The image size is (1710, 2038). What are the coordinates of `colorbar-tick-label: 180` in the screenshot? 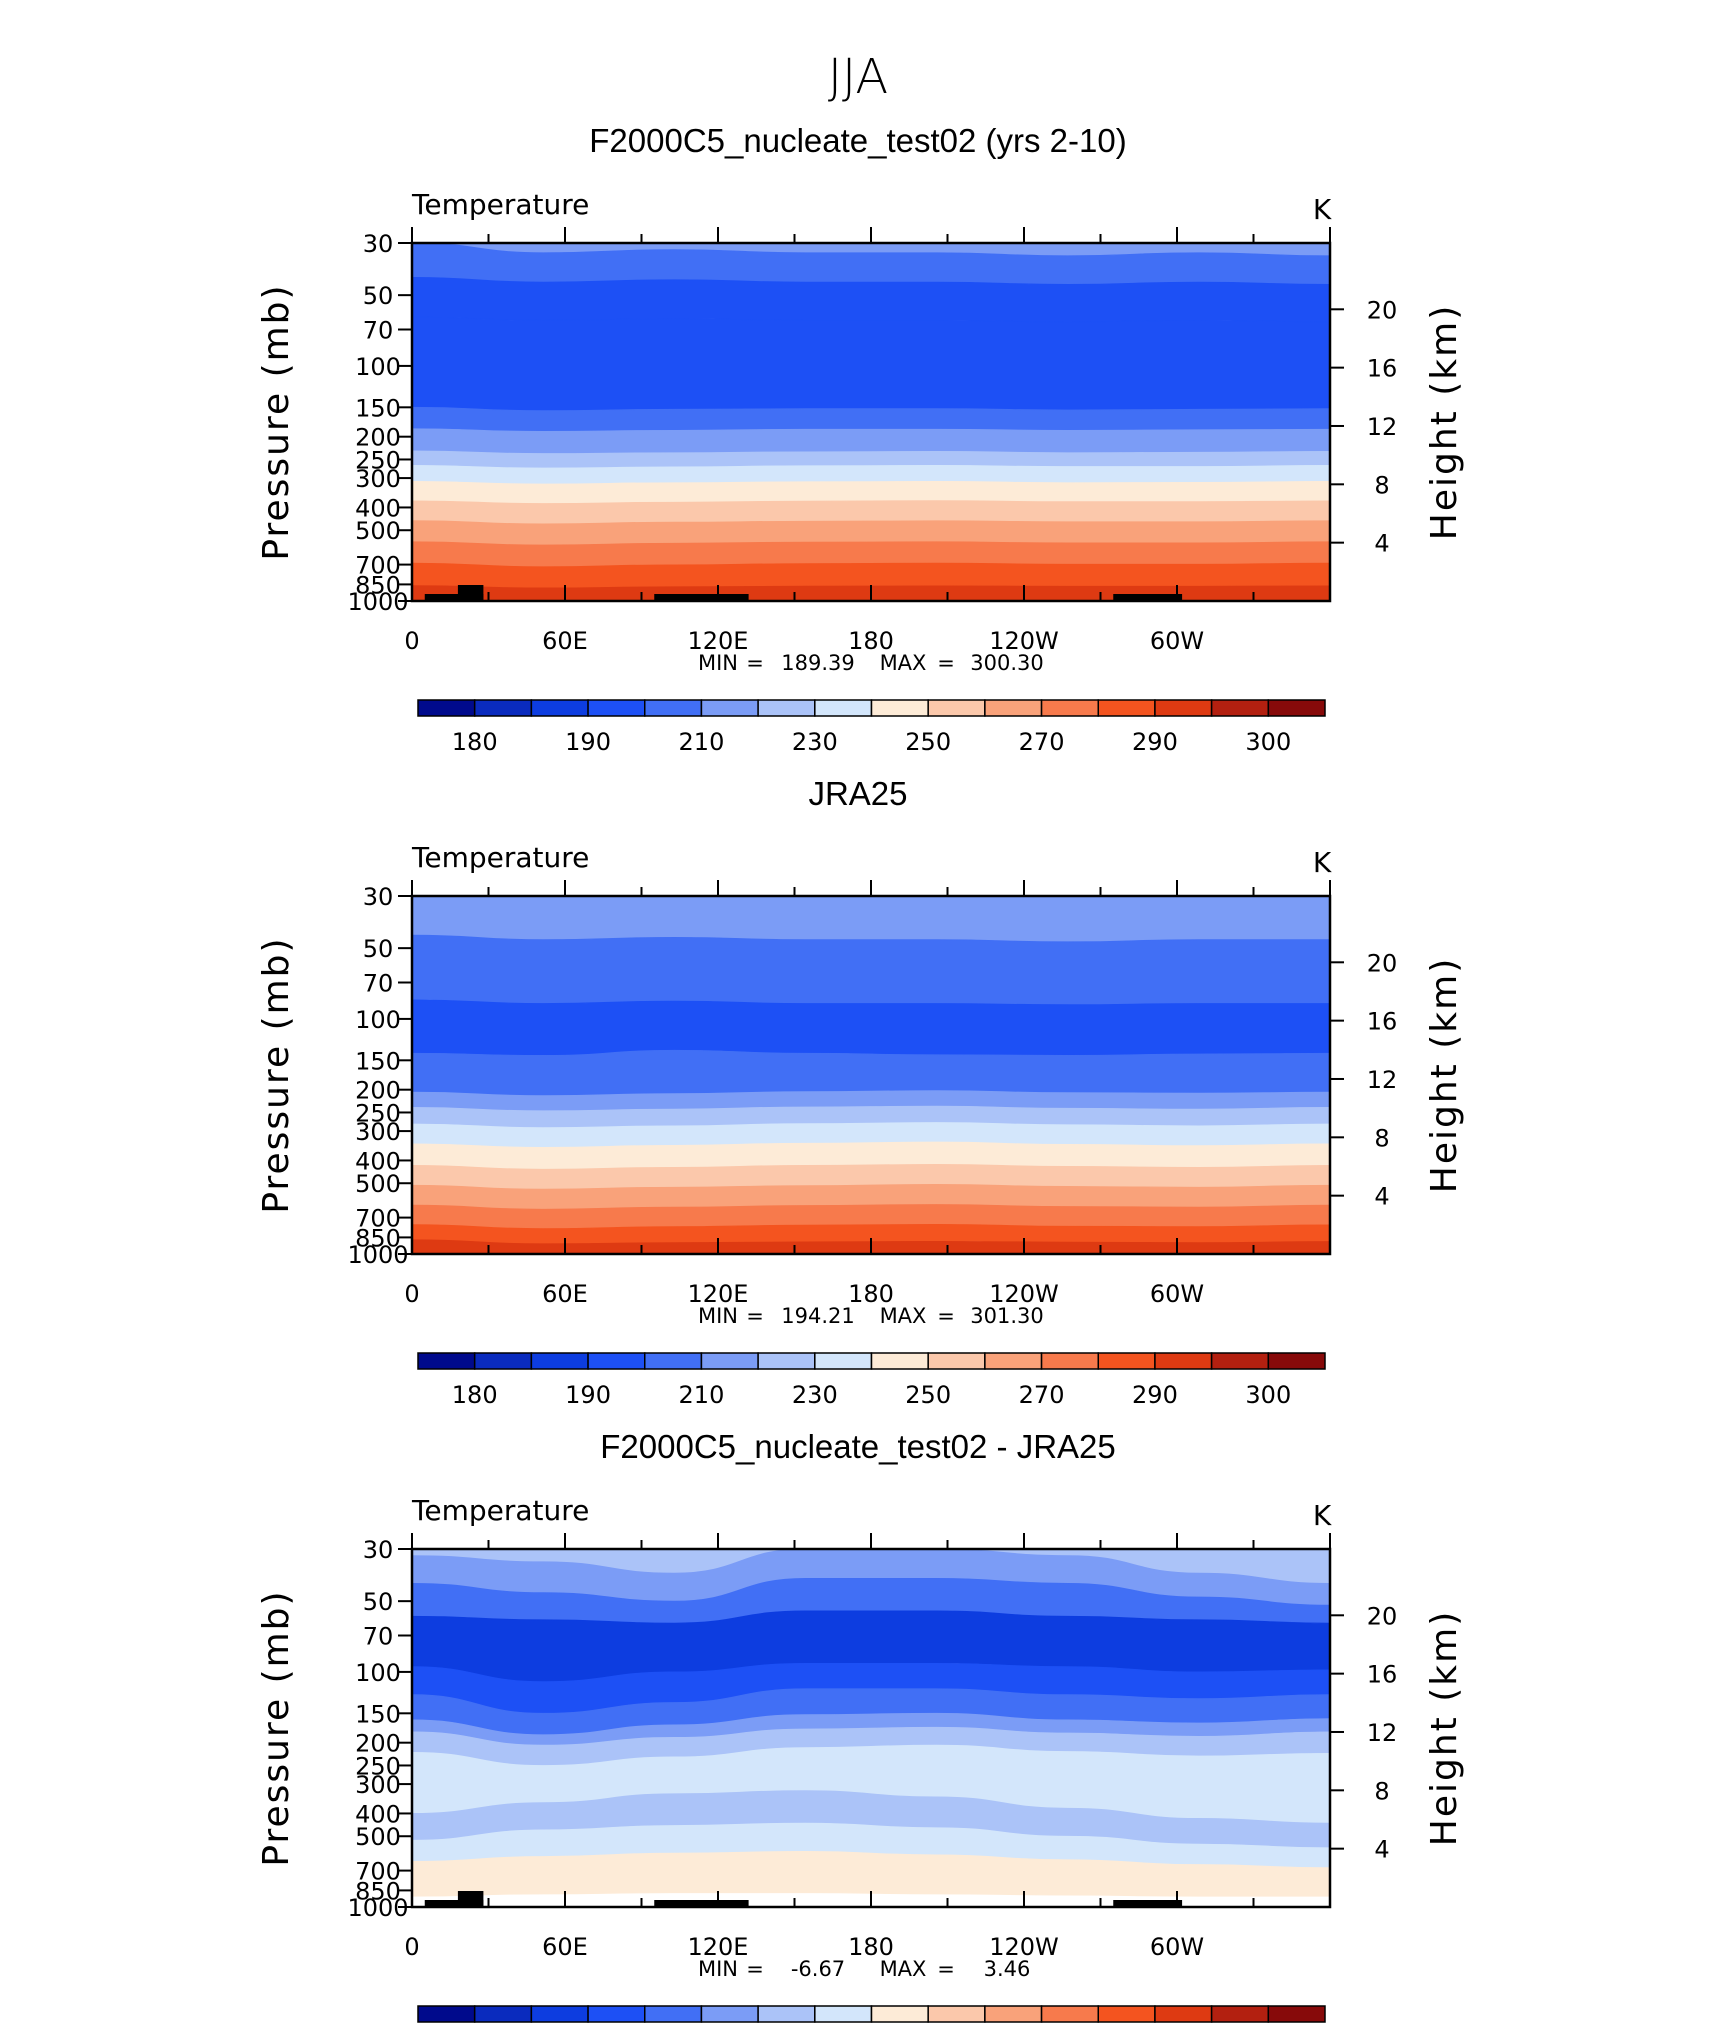 It's located at (475, 742).